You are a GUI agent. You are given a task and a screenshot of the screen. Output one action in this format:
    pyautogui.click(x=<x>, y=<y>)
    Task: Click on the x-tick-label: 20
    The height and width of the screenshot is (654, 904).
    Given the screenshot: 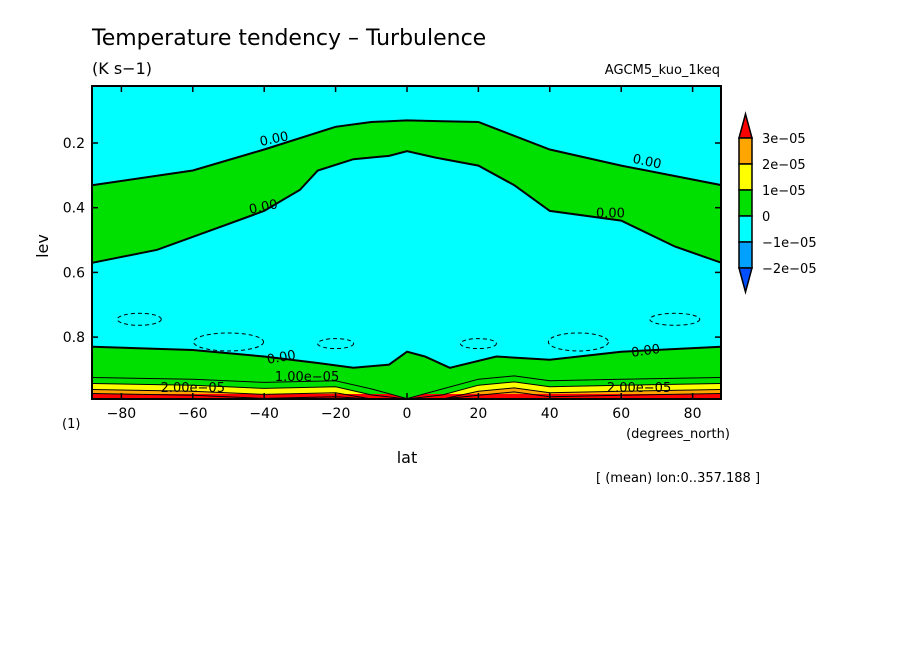 What is the action you would take?
    pyautogui.click(x=478, y=414)
    